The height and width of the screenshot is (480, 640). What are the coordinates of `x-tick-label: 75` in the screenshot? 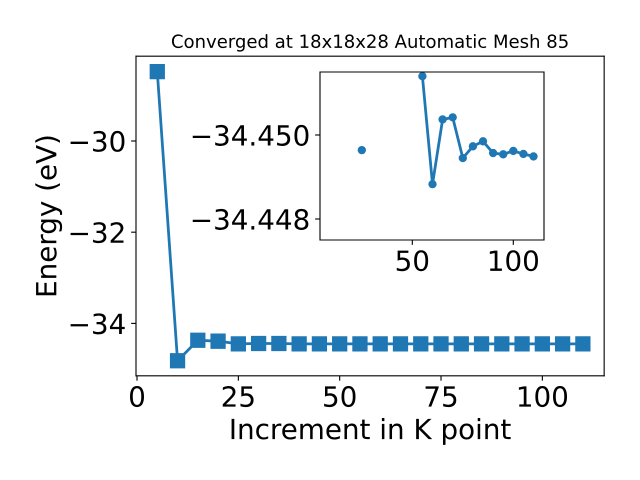 It's located at (441, 397).